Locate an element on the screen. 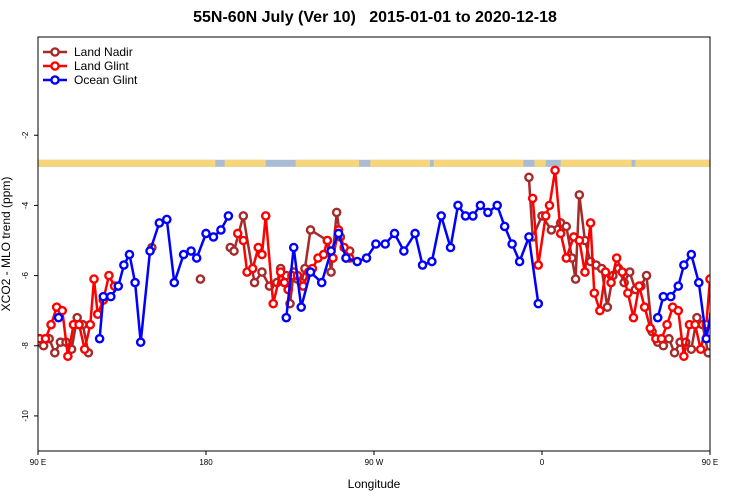 The height and width of the screenshot is (500, 750). legend-item: Ocean Glint is located at coordinates (90, 80).